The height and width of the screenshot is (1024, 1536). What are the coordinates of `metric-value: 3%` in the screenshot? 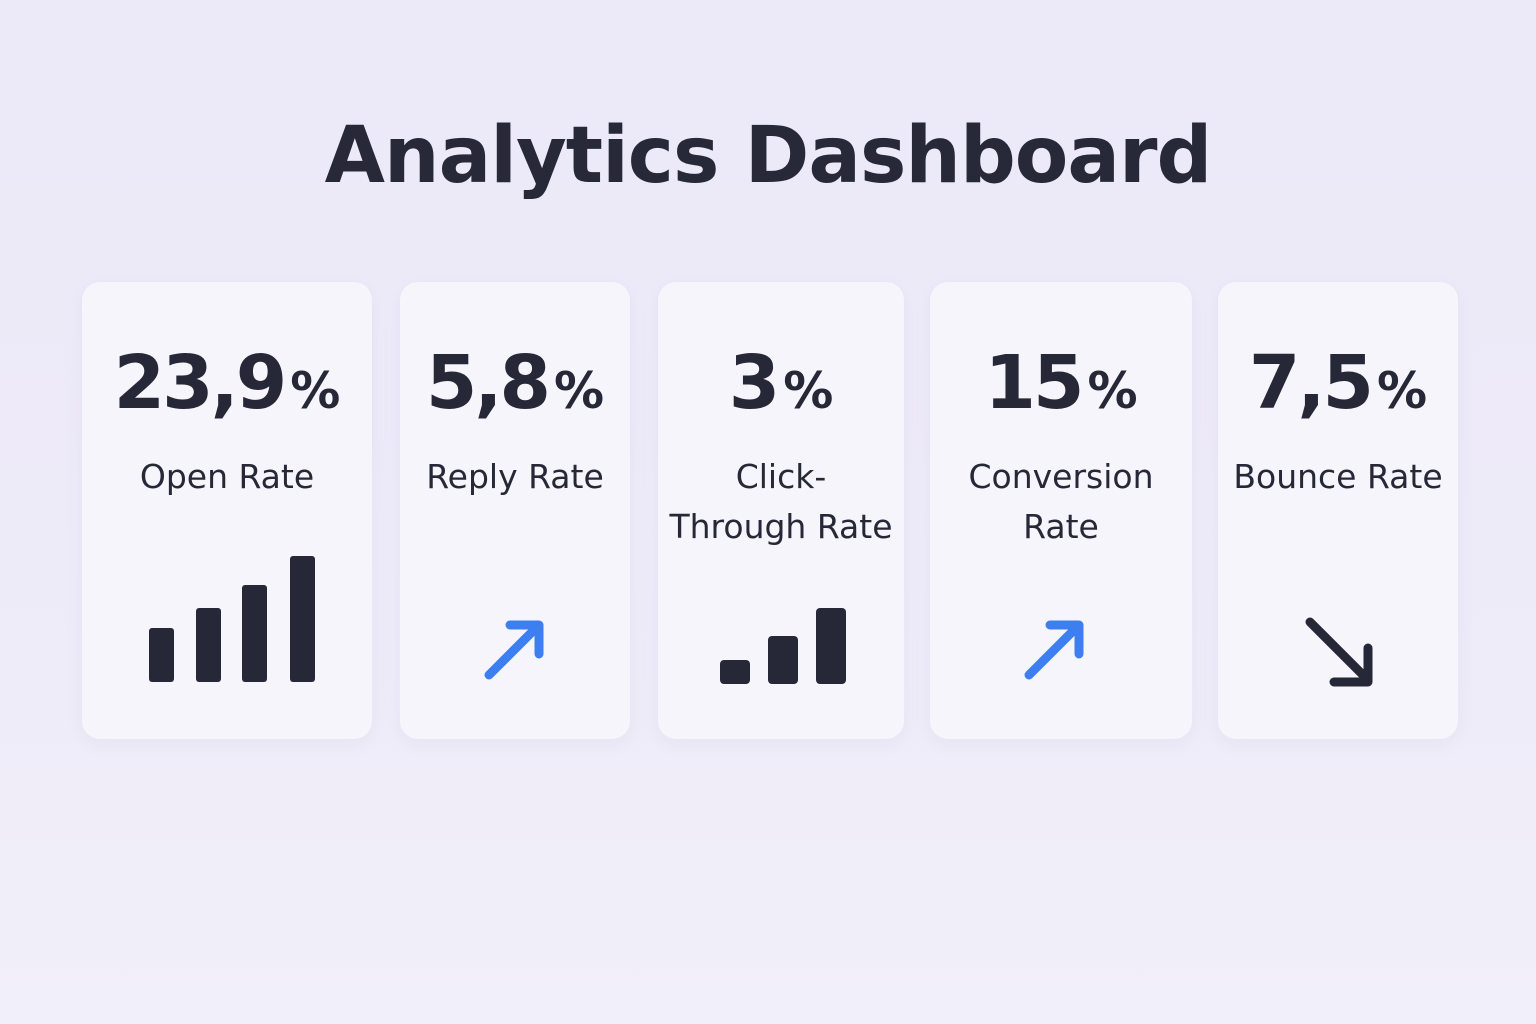 It's located at (781, 383).